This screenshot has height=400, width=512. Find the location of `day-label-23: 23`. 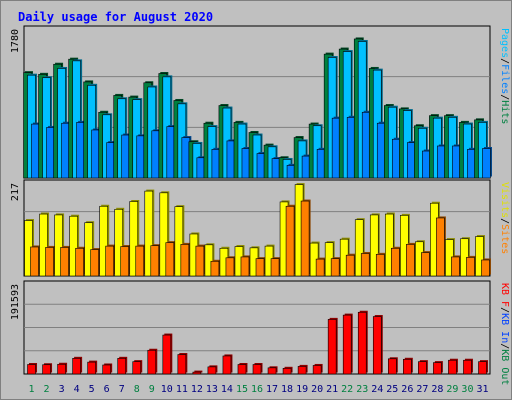

day-label-23: 23 is located at coordinates (362, 389).